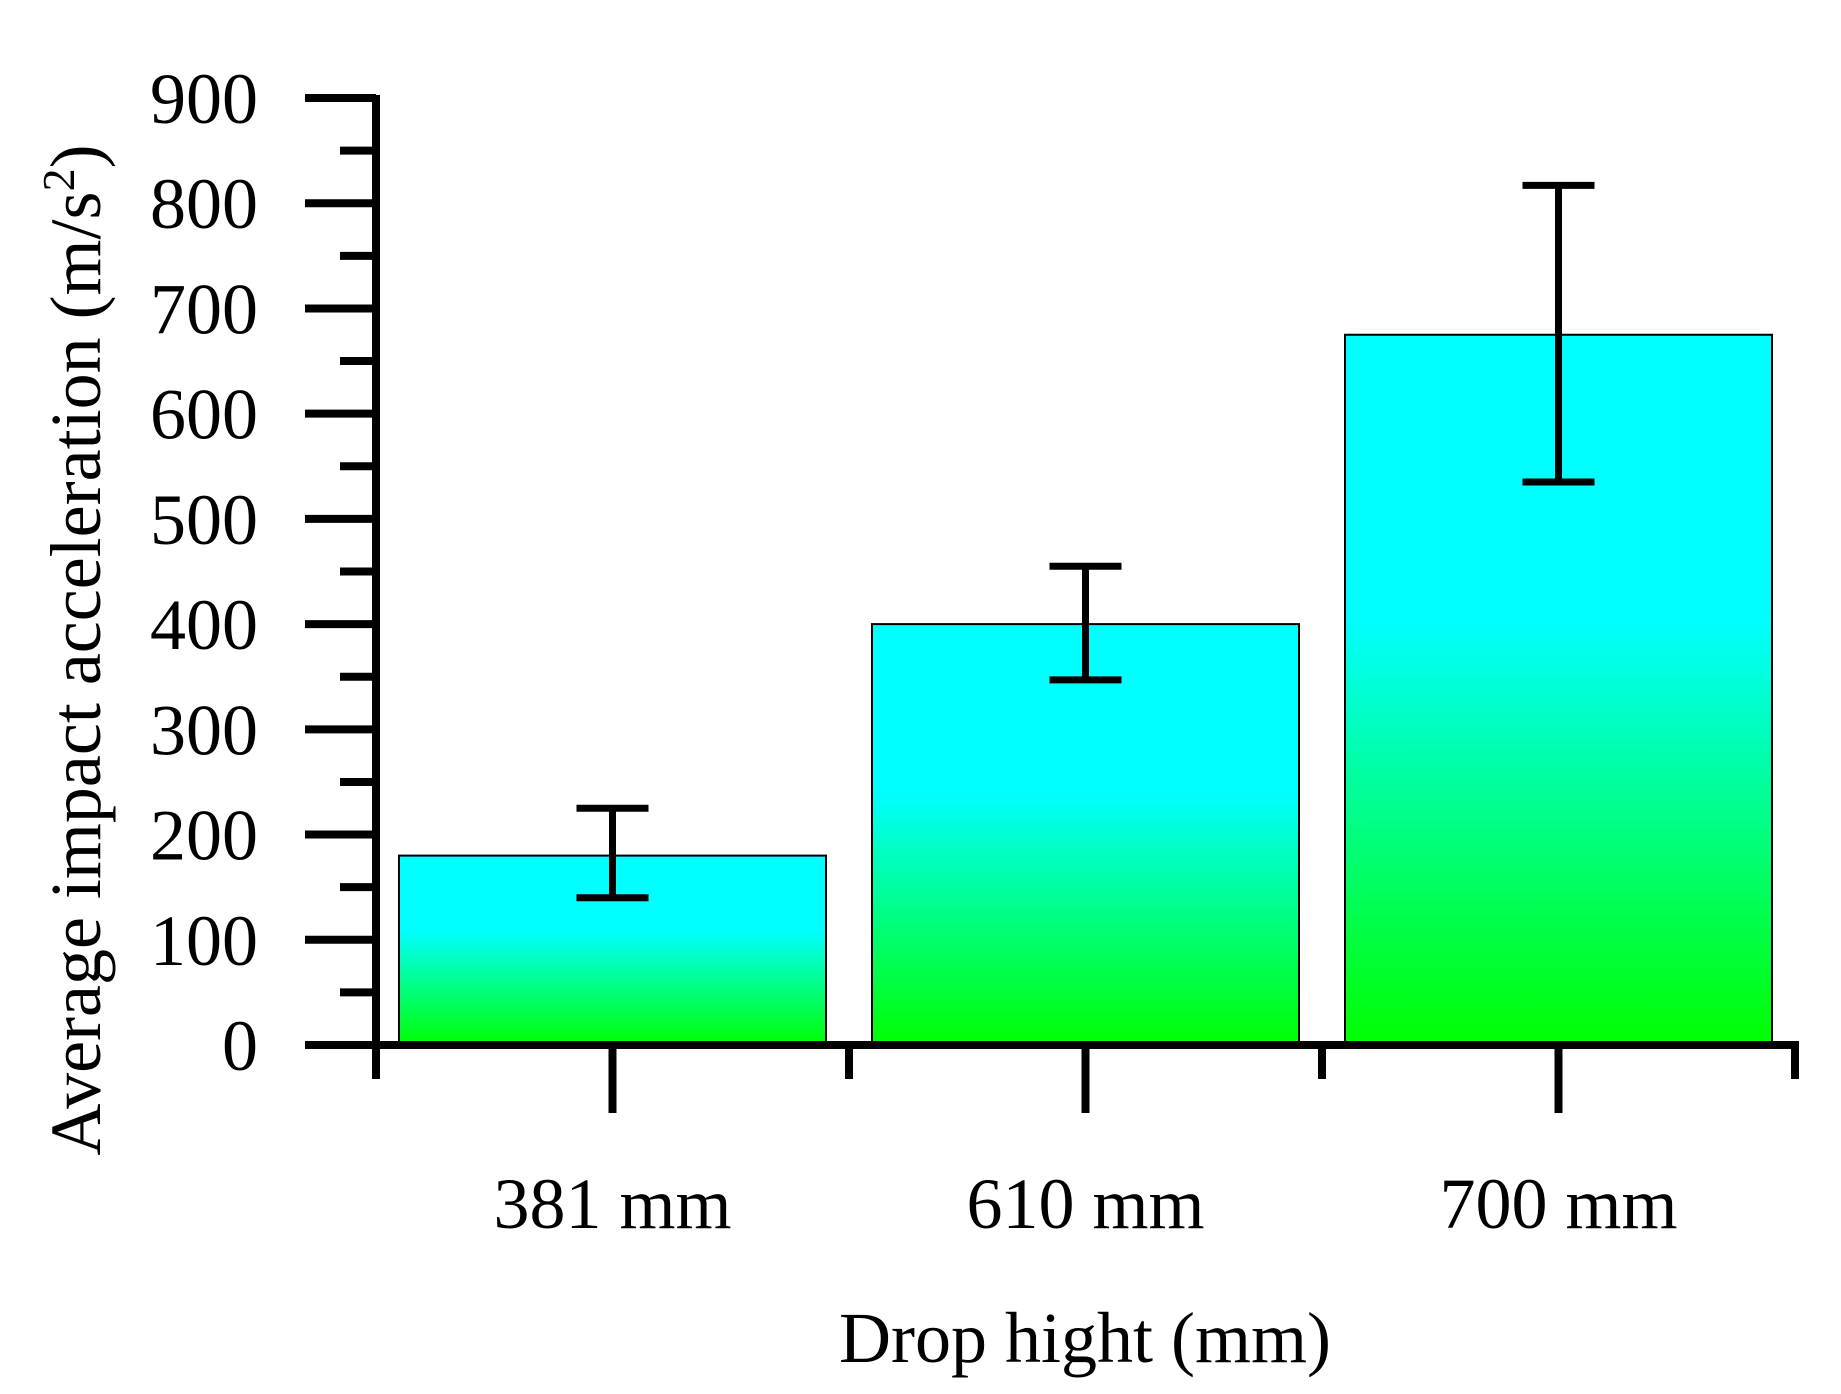 The width and height of the screenshot is (1841, 1394). I want to click on y-axis-title-suffix: ), so click(76, 156).